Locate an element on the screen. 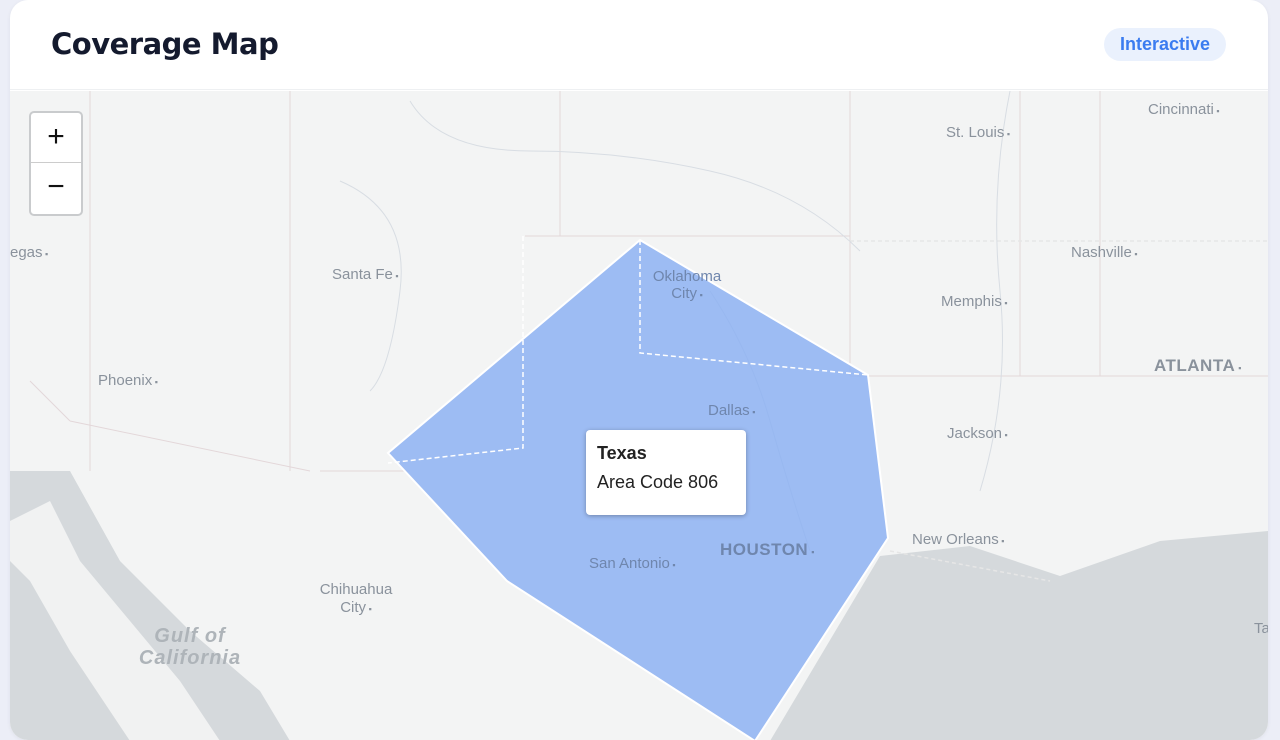 The image size is (1280, 740). city-label: ATLANTA ▪ is located at coordinates (1198, 365).